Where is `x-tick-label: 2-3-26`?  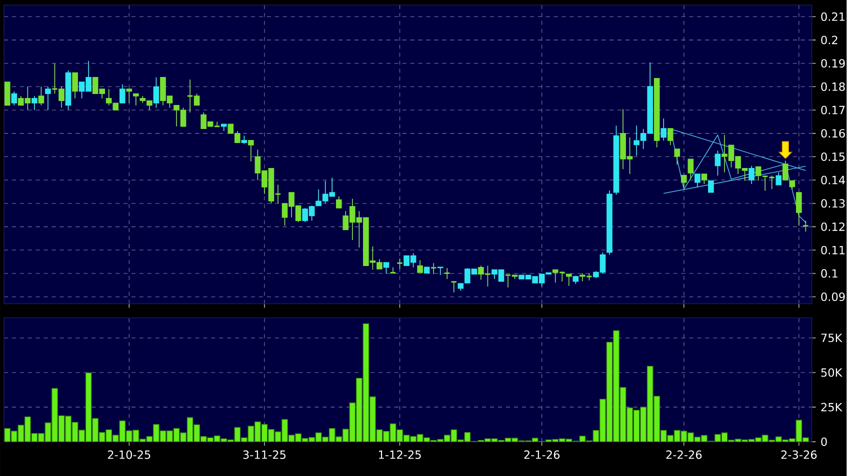
x-tick-label: 2-3-26 is located at coordinates (799, 454).